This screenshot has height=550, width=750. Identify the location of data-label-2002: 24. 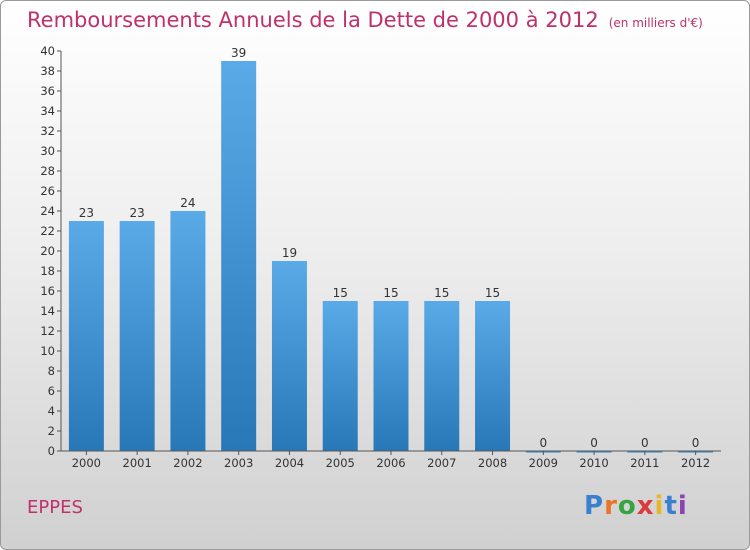
(187, 203).